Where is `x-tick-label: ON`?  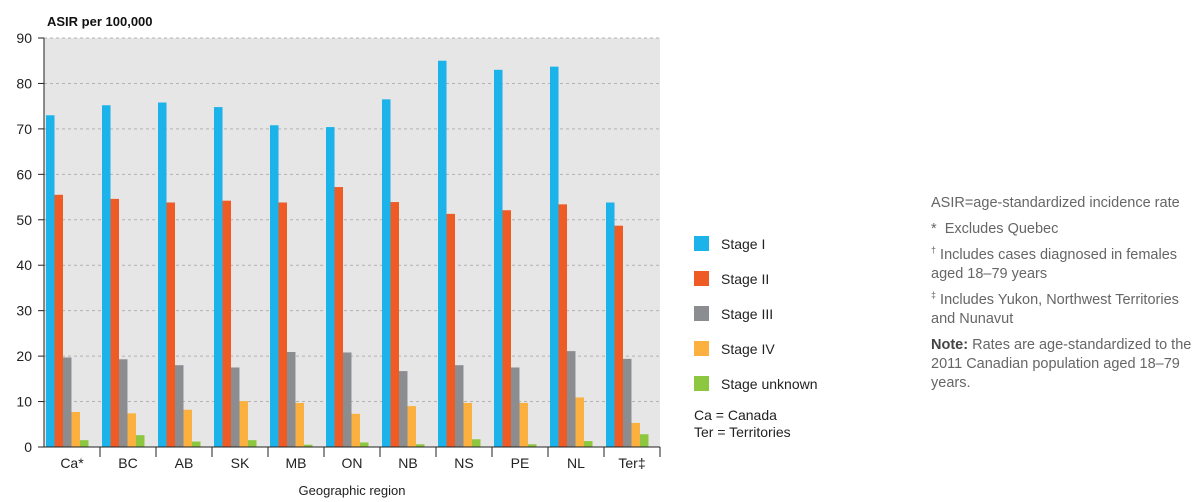
x-tick-label: ON is located at coordinates (352, 463).